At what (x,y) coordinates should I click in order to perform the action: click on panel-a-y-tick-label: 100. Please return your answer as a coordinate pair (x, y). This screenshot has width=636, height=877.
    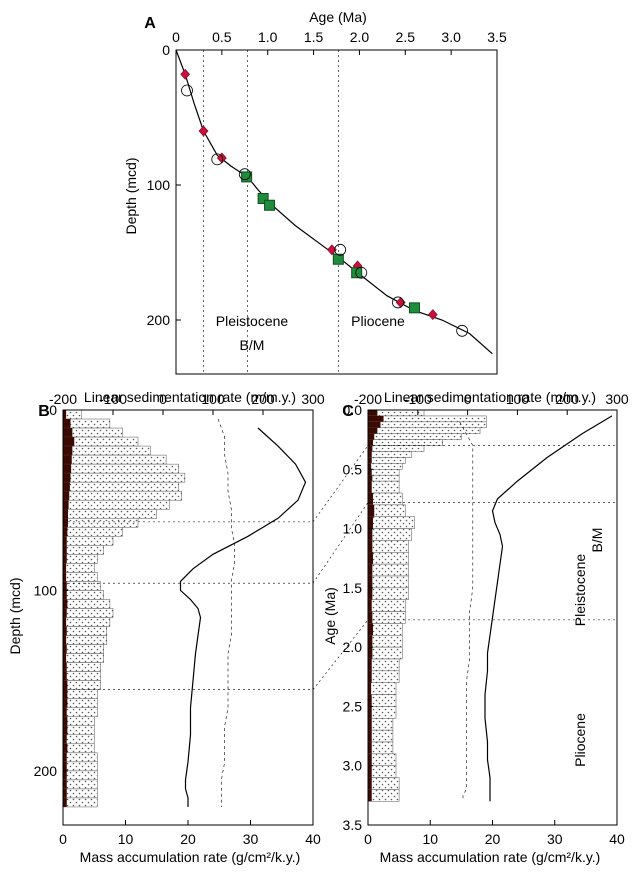
    Looking at the image, I should click on (159, 185).